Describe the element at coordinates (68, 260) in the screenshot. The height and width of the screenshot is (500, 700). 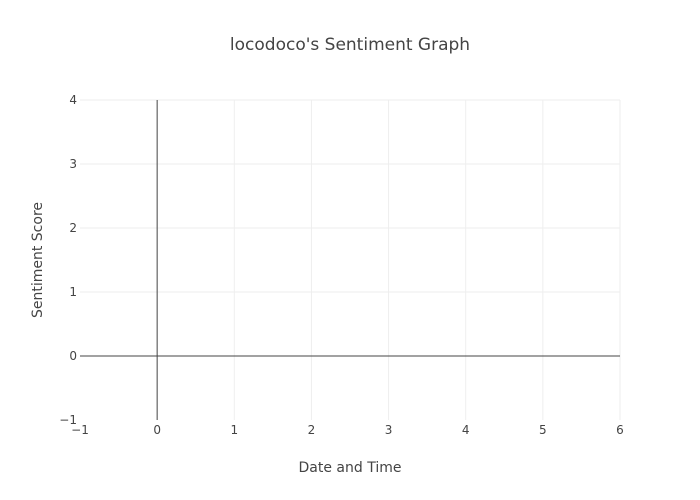
I see `y-tick-labels: −1 0 1 2 3 4` at that location.